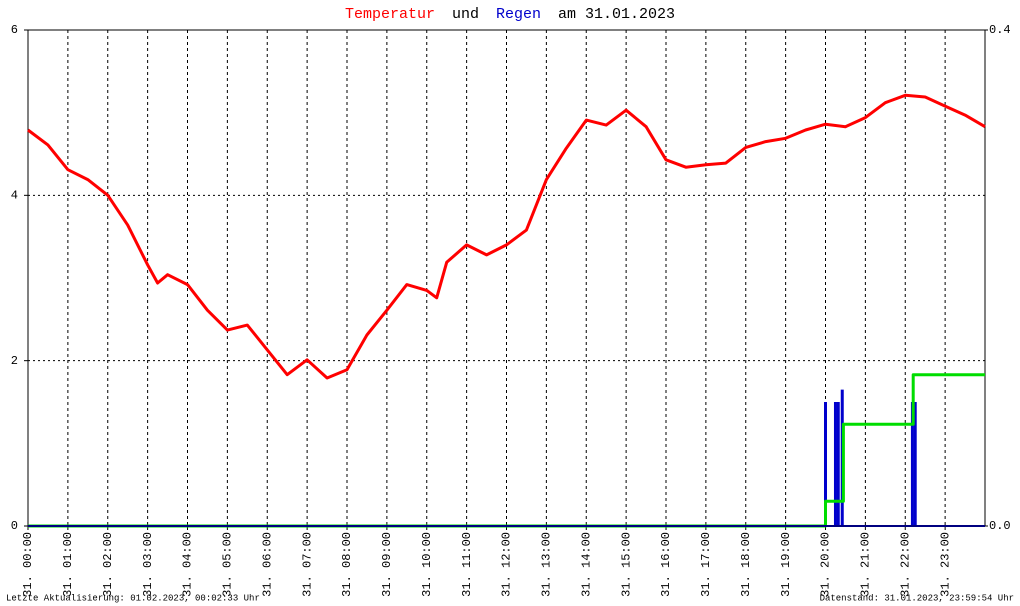 This screenshot has width=1020, height=606. I want to click on y-tick-label: 0, so click(14, 526).